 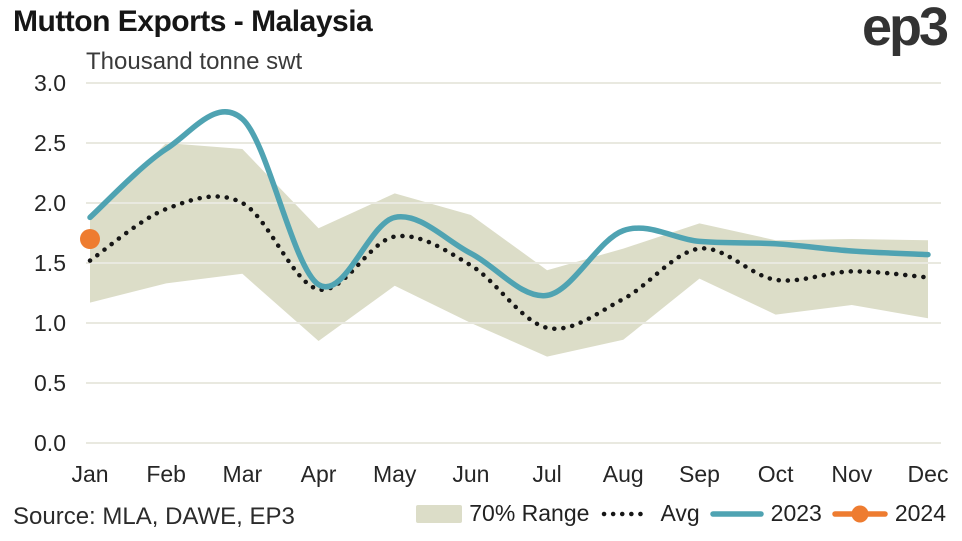 I want to click on y-axis-unit-label: Thousand tonne swt, so click(x=194, y=61).